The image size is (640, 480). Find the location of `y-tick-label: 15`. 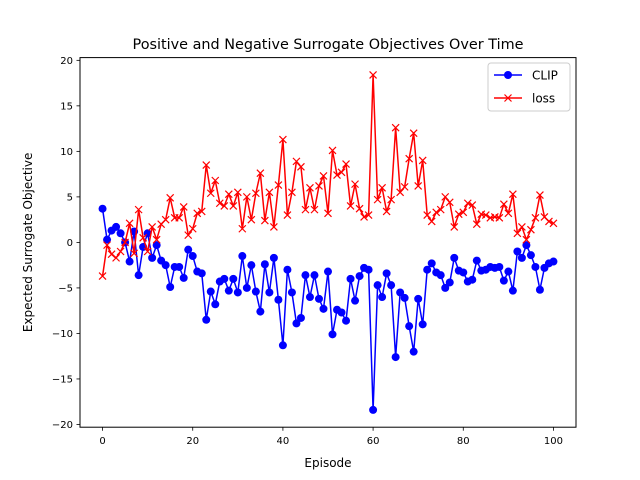

y-tick-label: 15 is located at coordinates (66, 106).